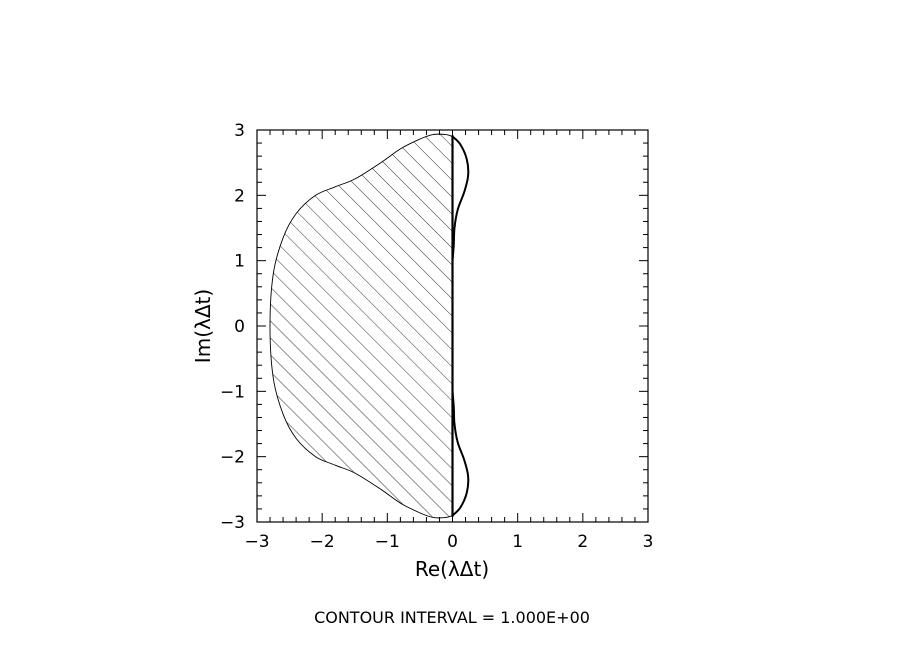 Image resolution: width=904 pixels, height=654 pixels. I want to click on y-tick-label: 0, so click(239, 327).